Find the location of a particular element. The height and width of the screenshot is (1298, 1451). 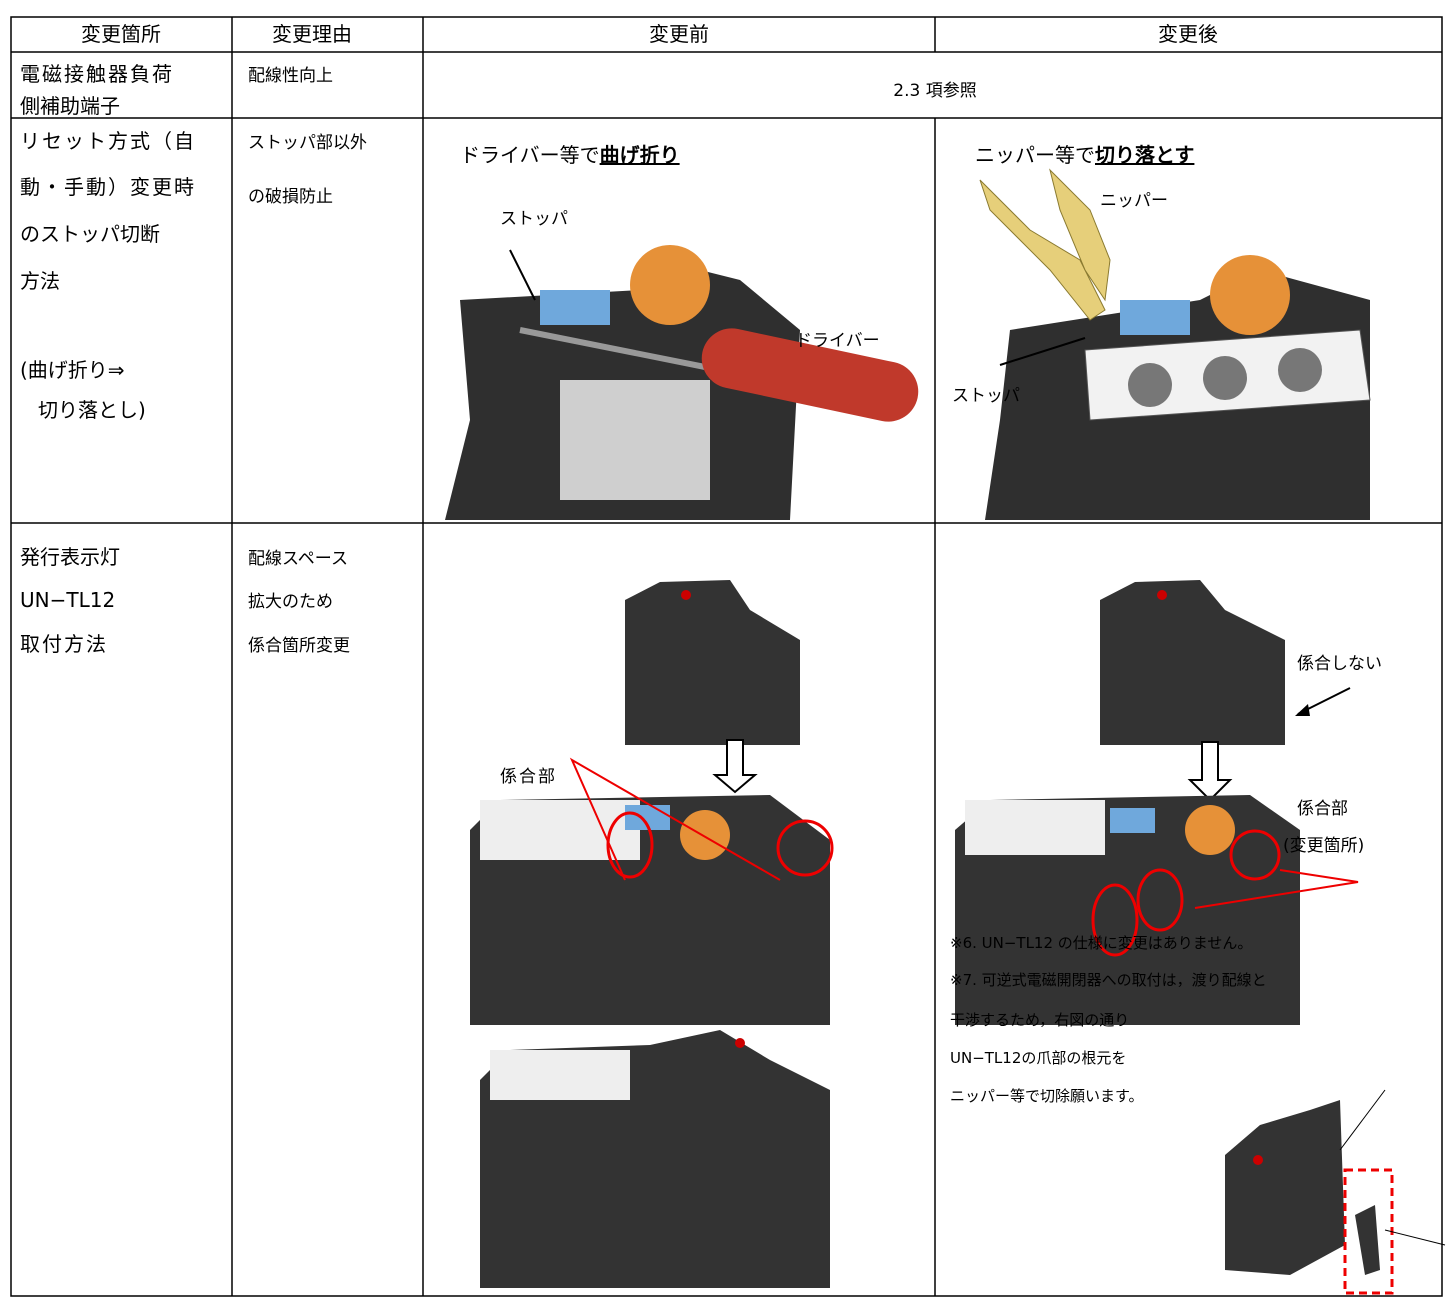

note: 干渉するため，右図の通り is located at coordinates (1040, 1020).